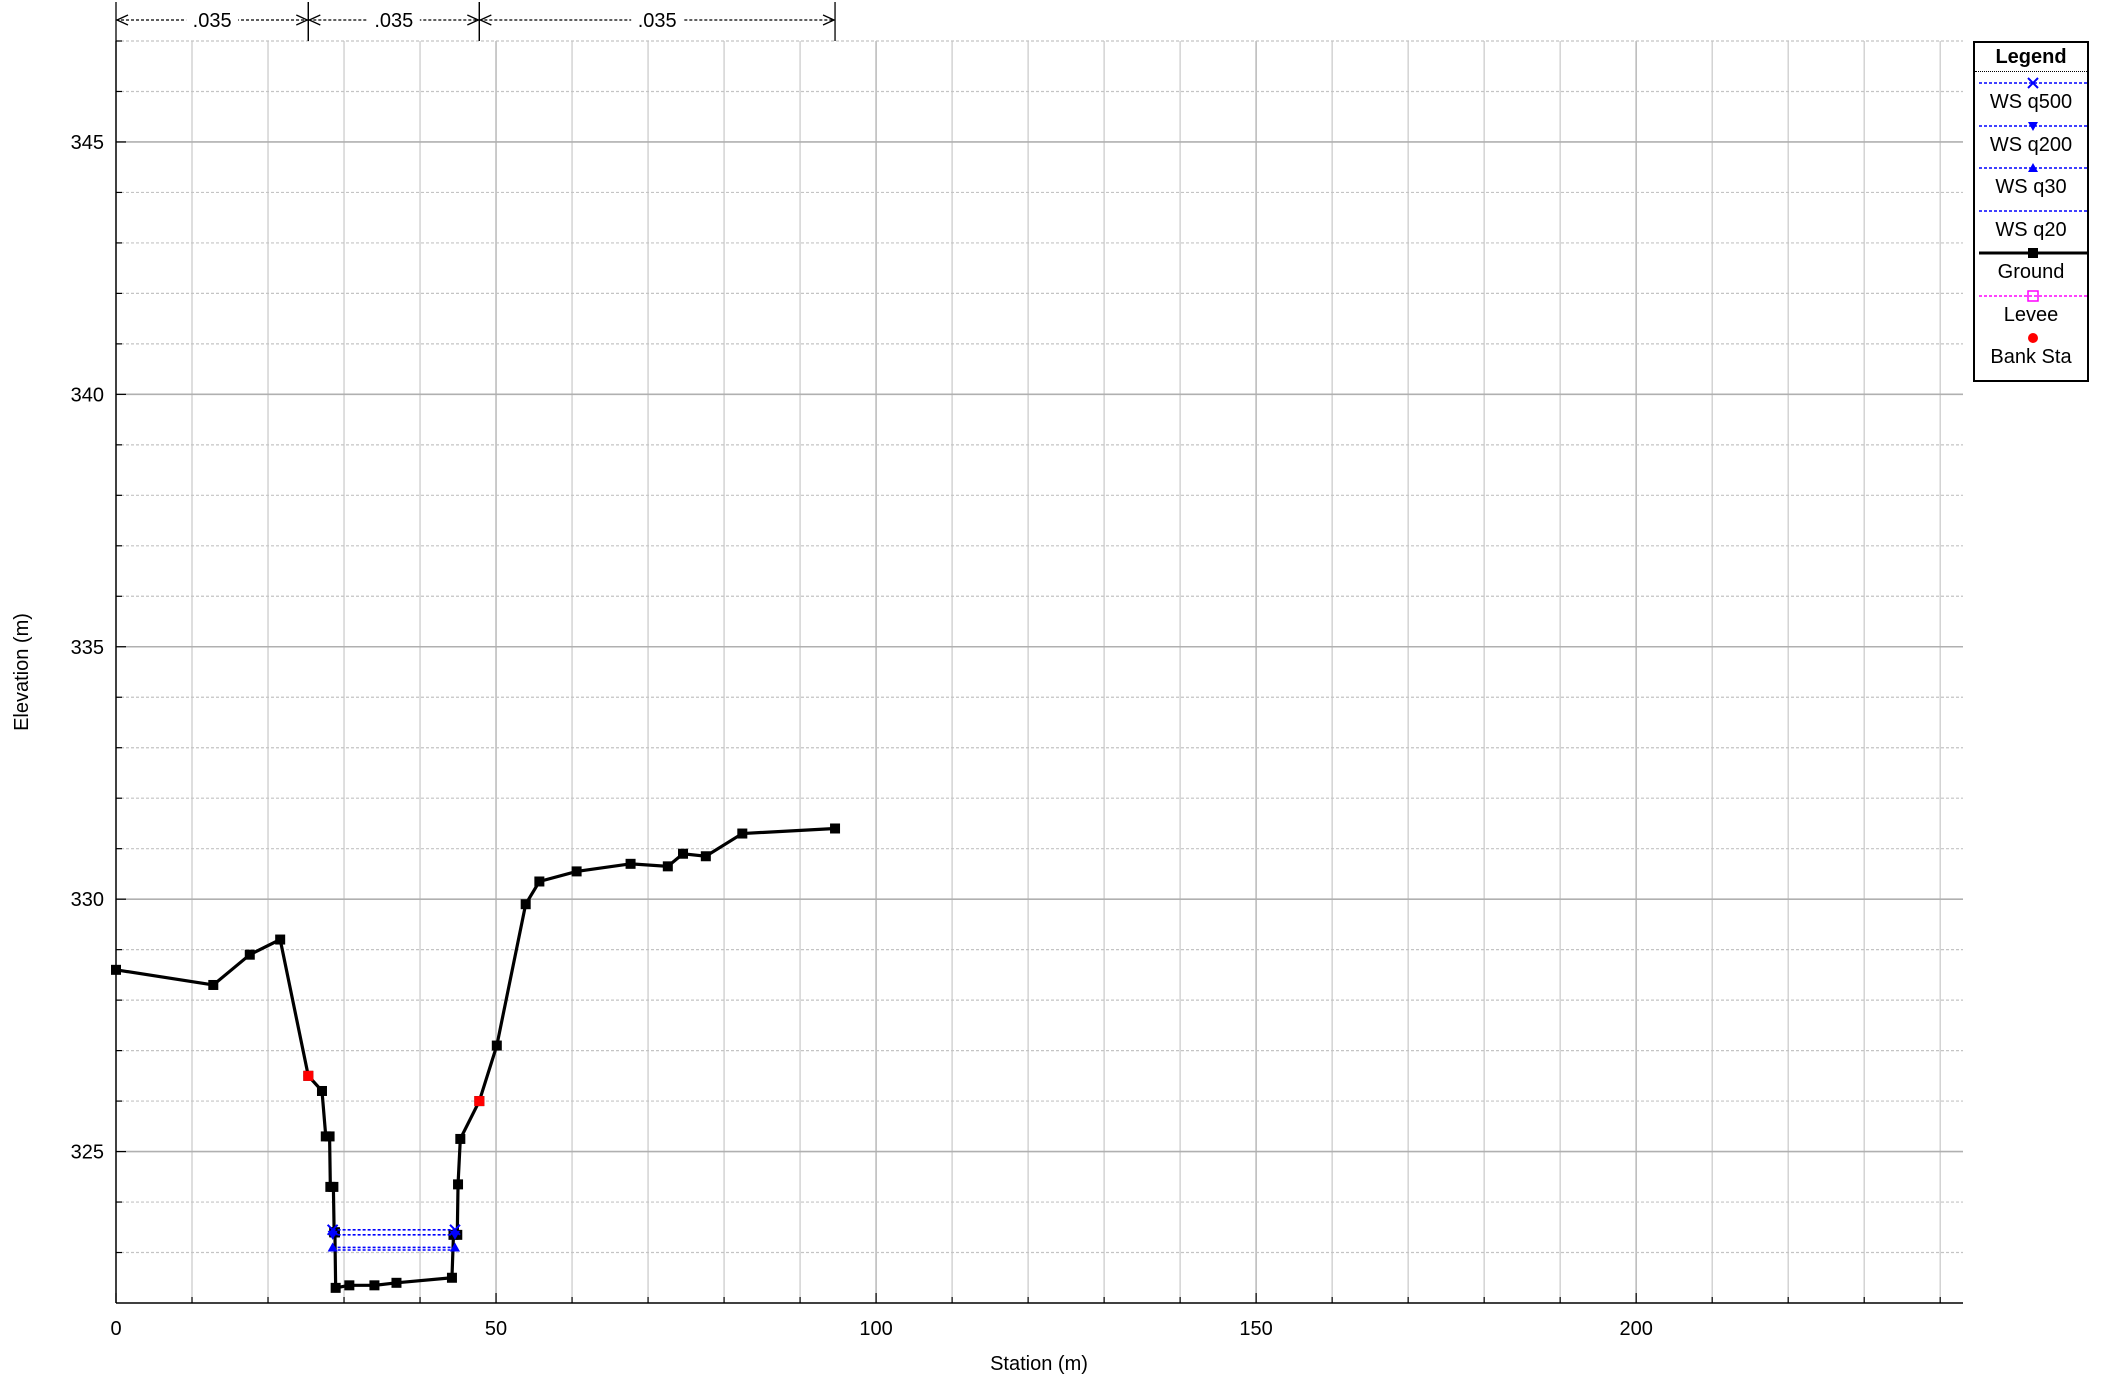  Describe the element at coordinates (2031, 229) in the screenshot. I see `legend-label: WS q20` at that location.